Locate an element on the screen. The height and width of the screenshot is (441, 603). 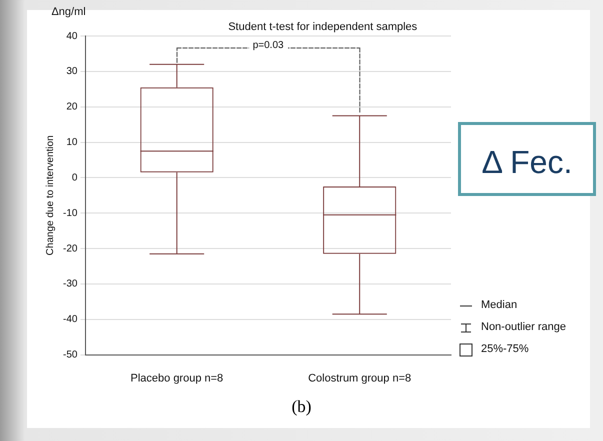
y-axis-title: Change due to intervention is located at coordinates (50, 195).